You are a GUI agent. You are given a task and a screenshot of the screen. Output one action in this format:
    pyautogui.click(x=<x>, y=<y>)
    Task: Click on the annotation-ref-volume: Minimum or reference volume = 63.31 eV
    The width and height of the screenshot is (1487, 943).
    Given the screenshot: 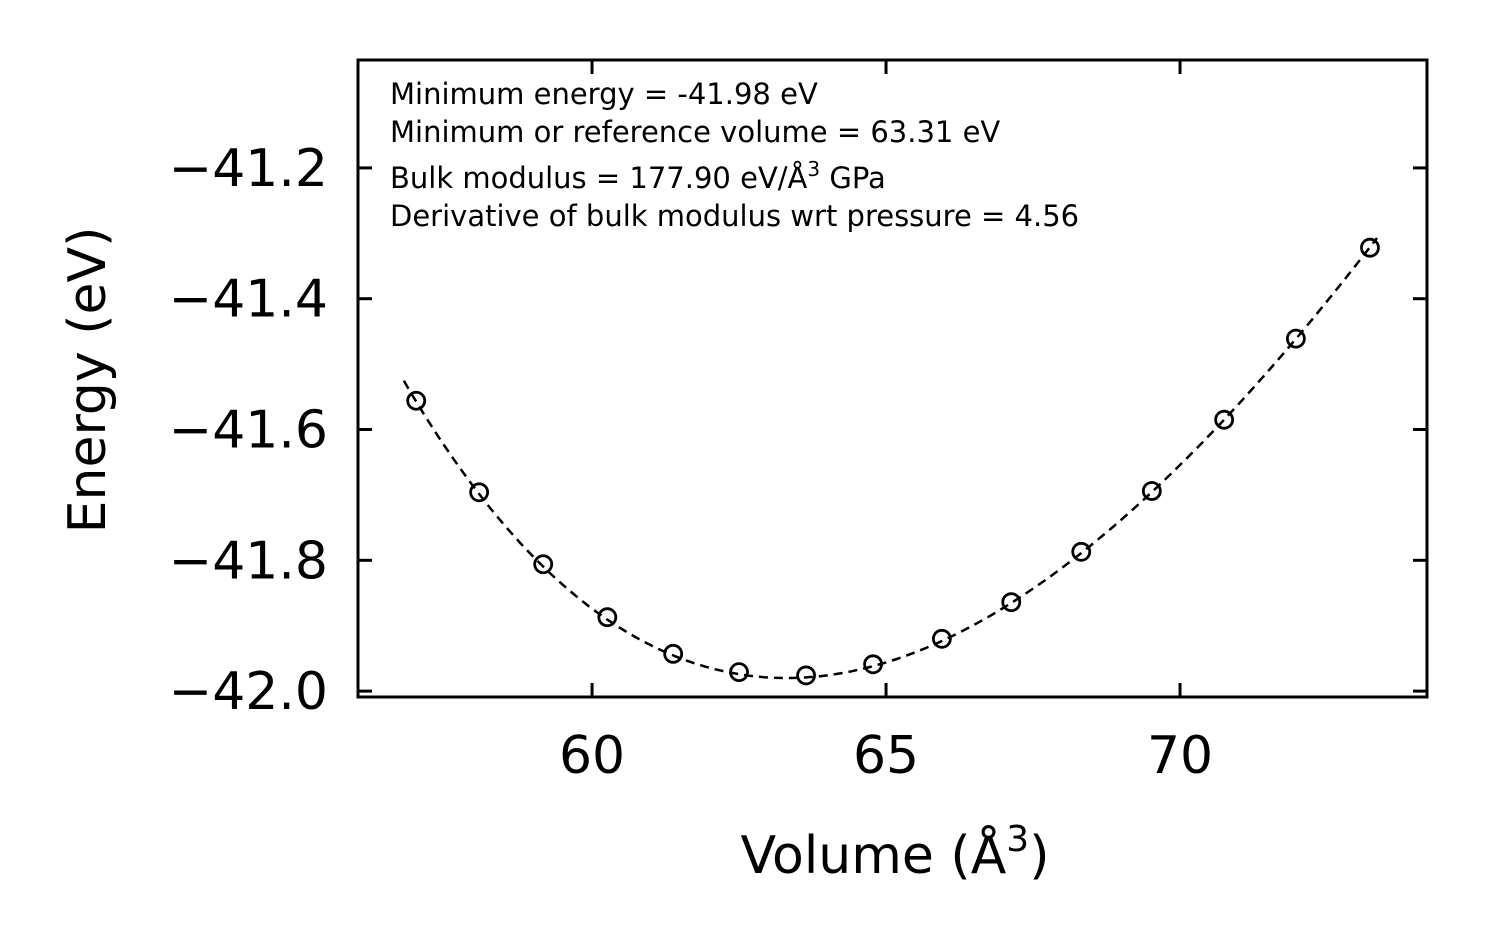 What is the action you would take?
    pyautogui.click(x=695, y=132)
    